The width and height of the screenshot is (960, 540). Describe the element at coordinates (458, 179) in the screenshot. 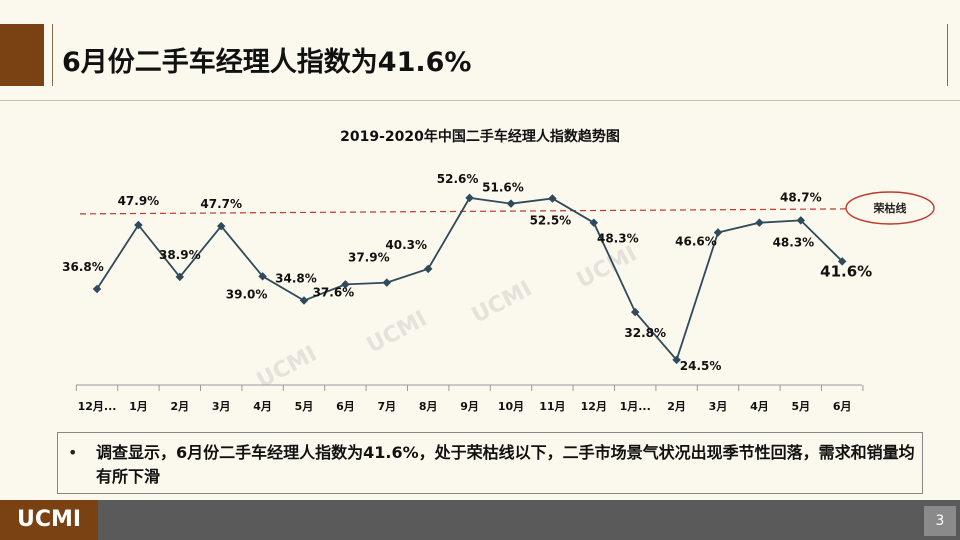

I see `data-label: 52.6%` at that location.